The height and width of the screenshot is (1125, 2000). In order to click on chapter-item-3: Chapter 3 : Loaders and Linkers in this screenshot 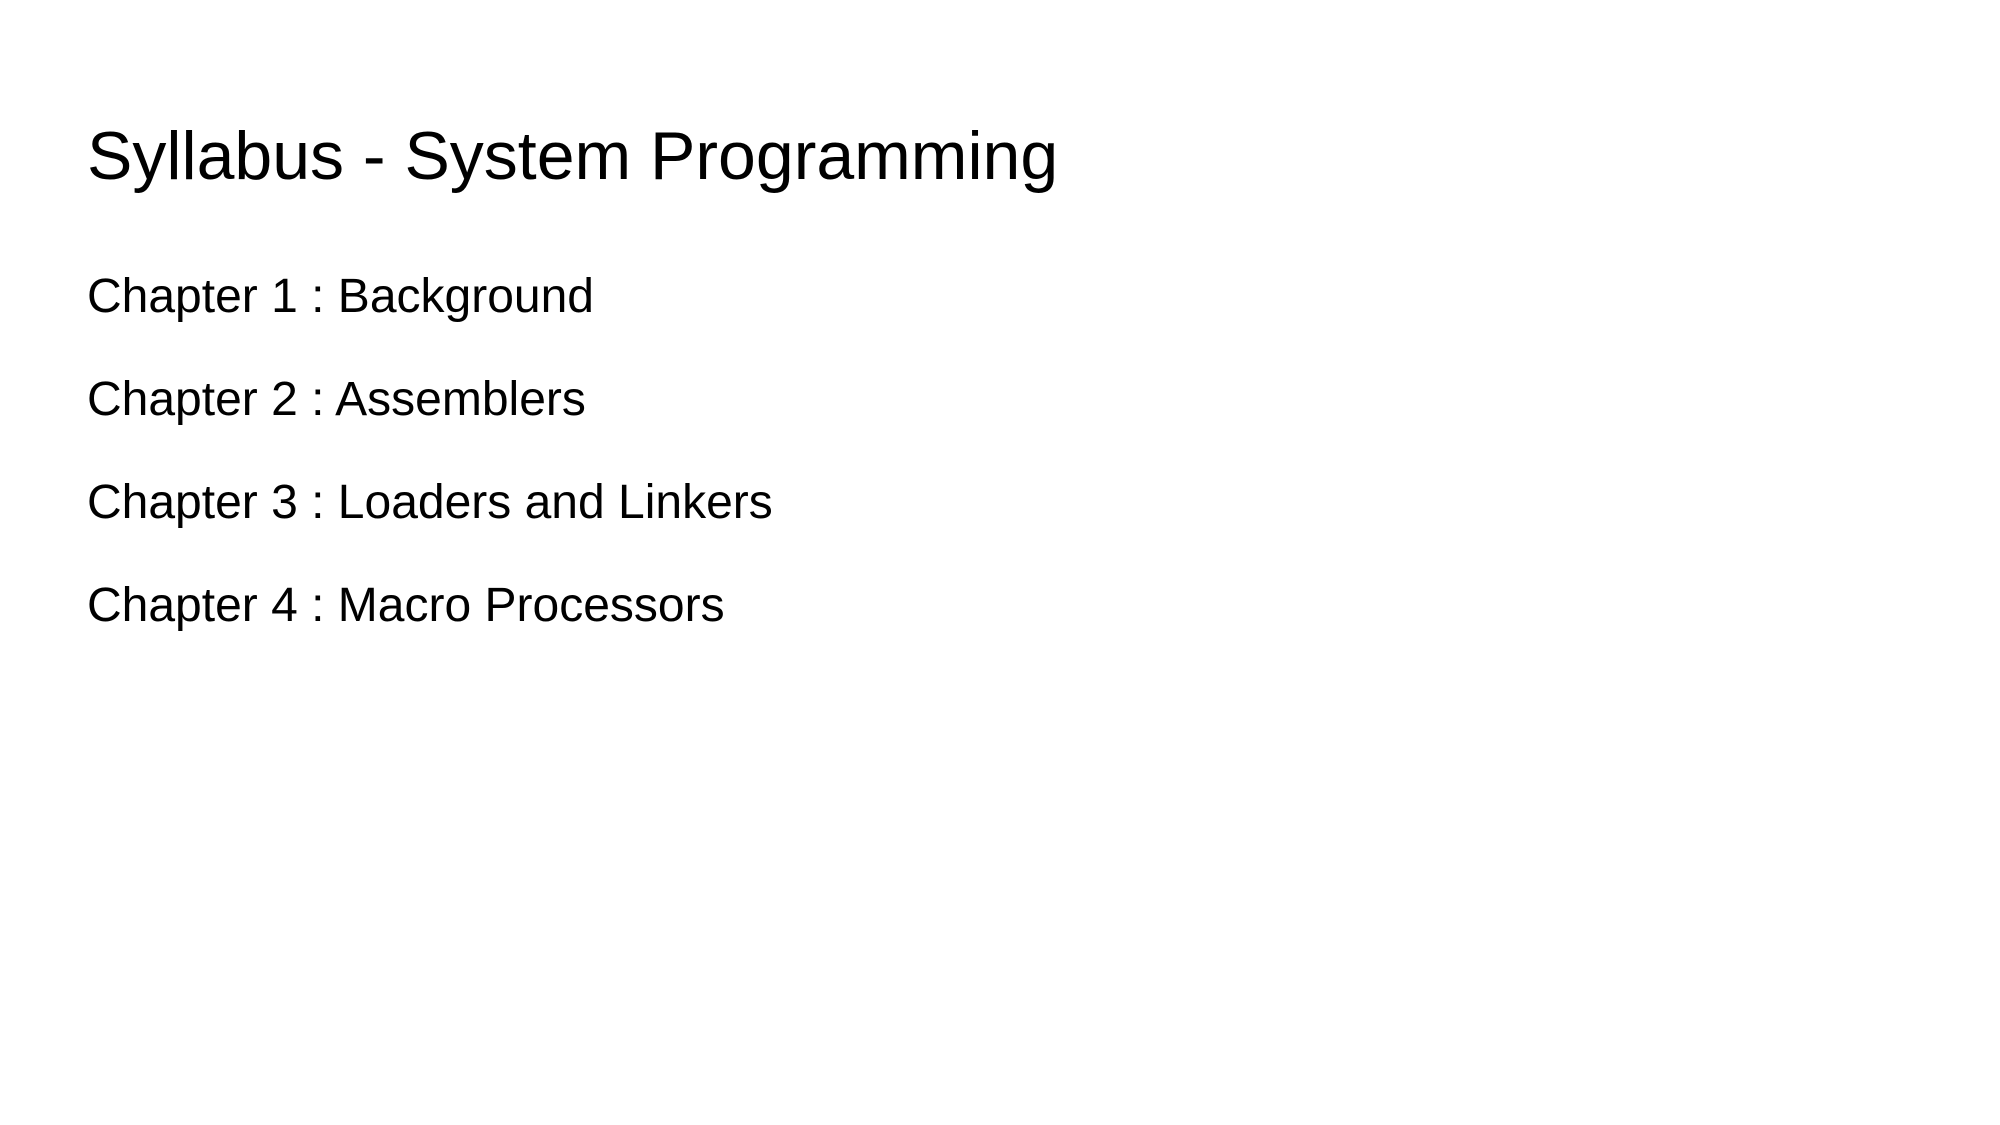, I will do `click(430, 502)`.